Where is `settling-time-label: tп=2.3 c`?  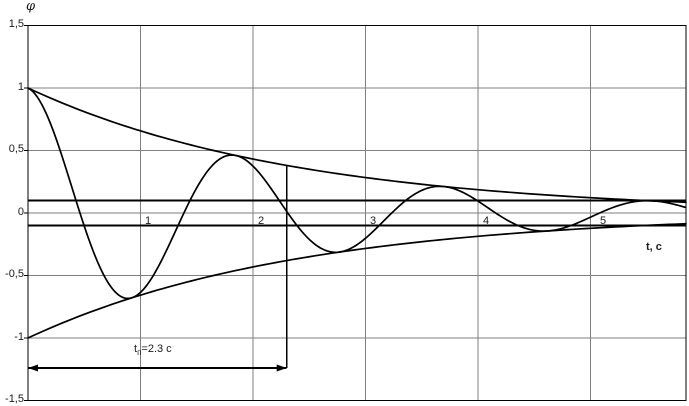
settling-time-label: tп=2.3 c is located at coordinates (153, 351).